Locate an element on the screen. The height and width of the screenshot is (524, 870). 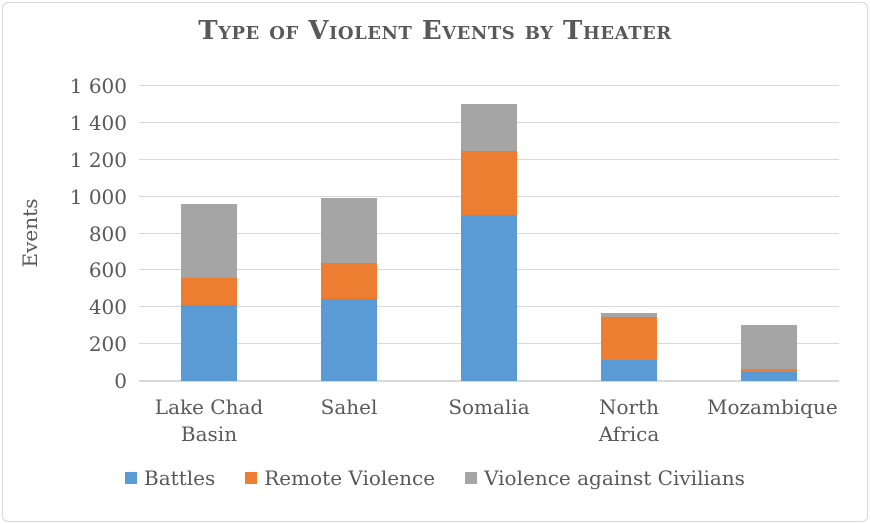
y-tick-label: 1 400 is located at coordinates (98, 122).